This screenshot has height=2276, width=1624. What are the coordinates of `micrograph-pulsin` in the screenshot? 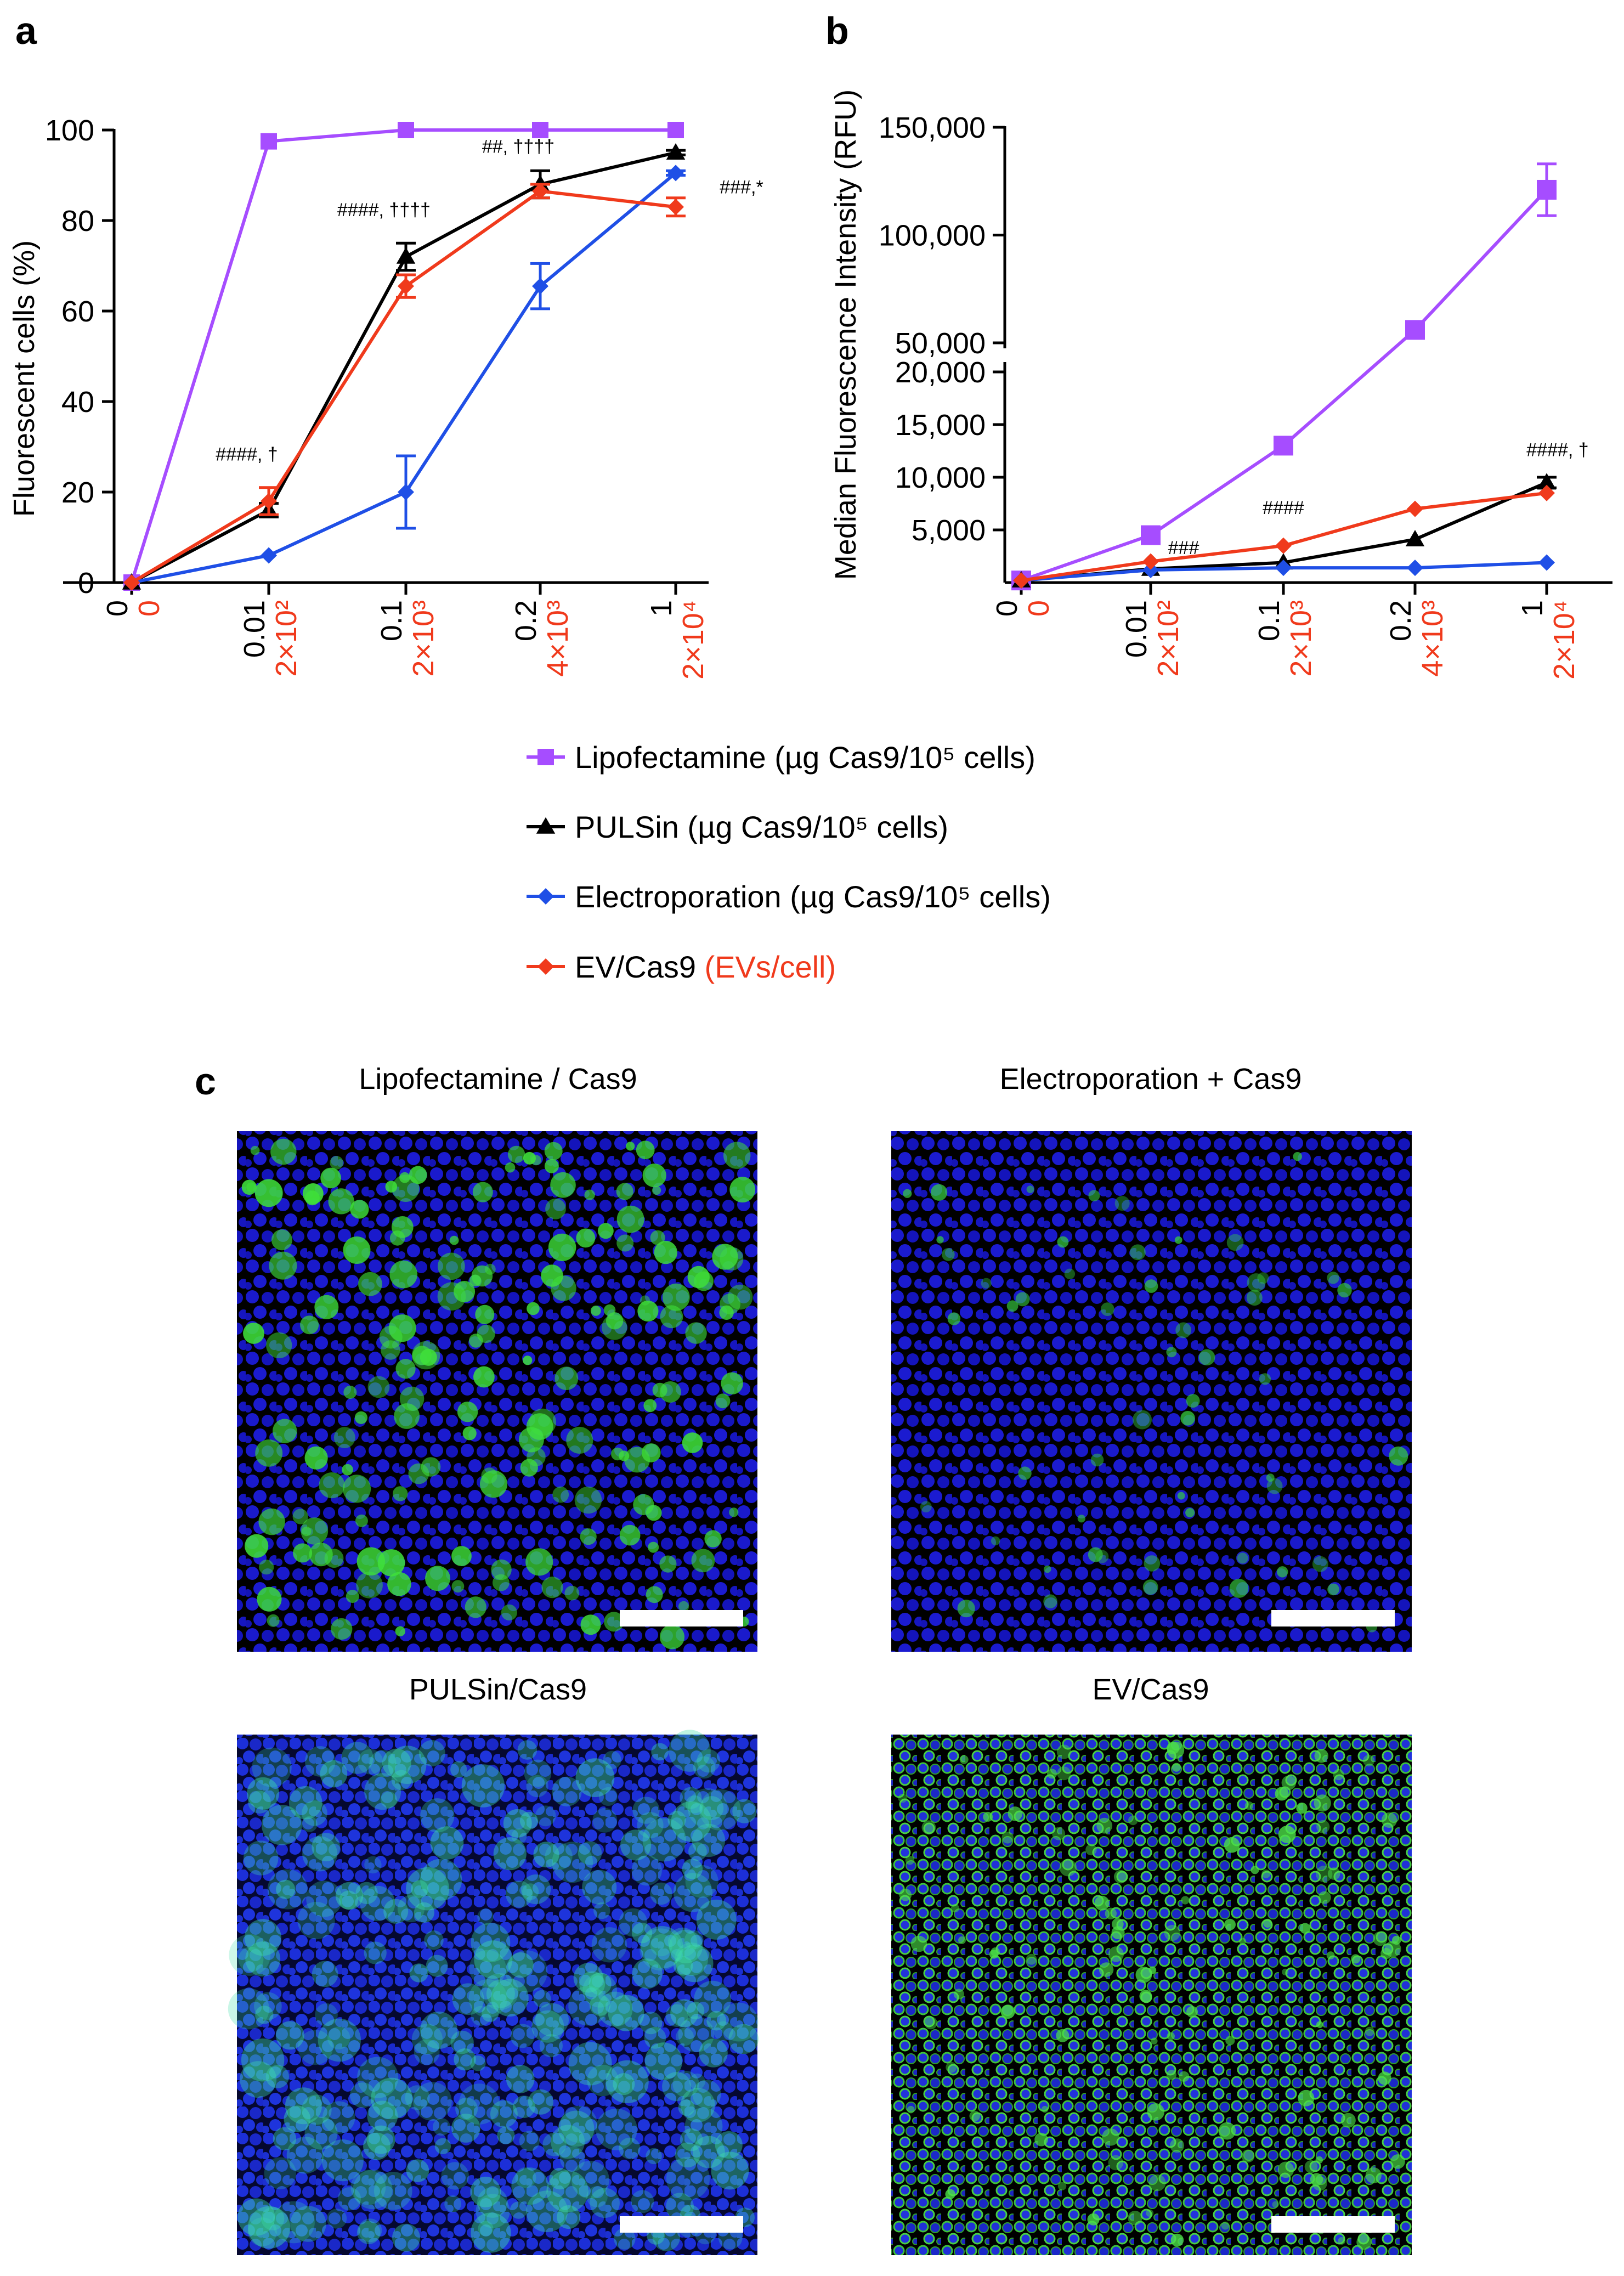 It's located at (494, 1992).